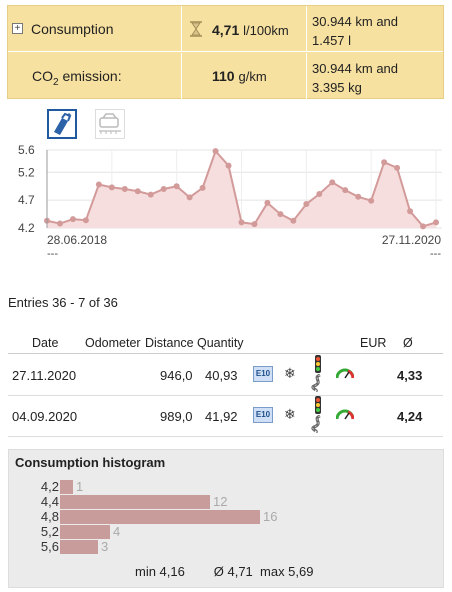 This screenshot has height=592, width=452. I want to click on expand-toggle: +, so click(17, 28).